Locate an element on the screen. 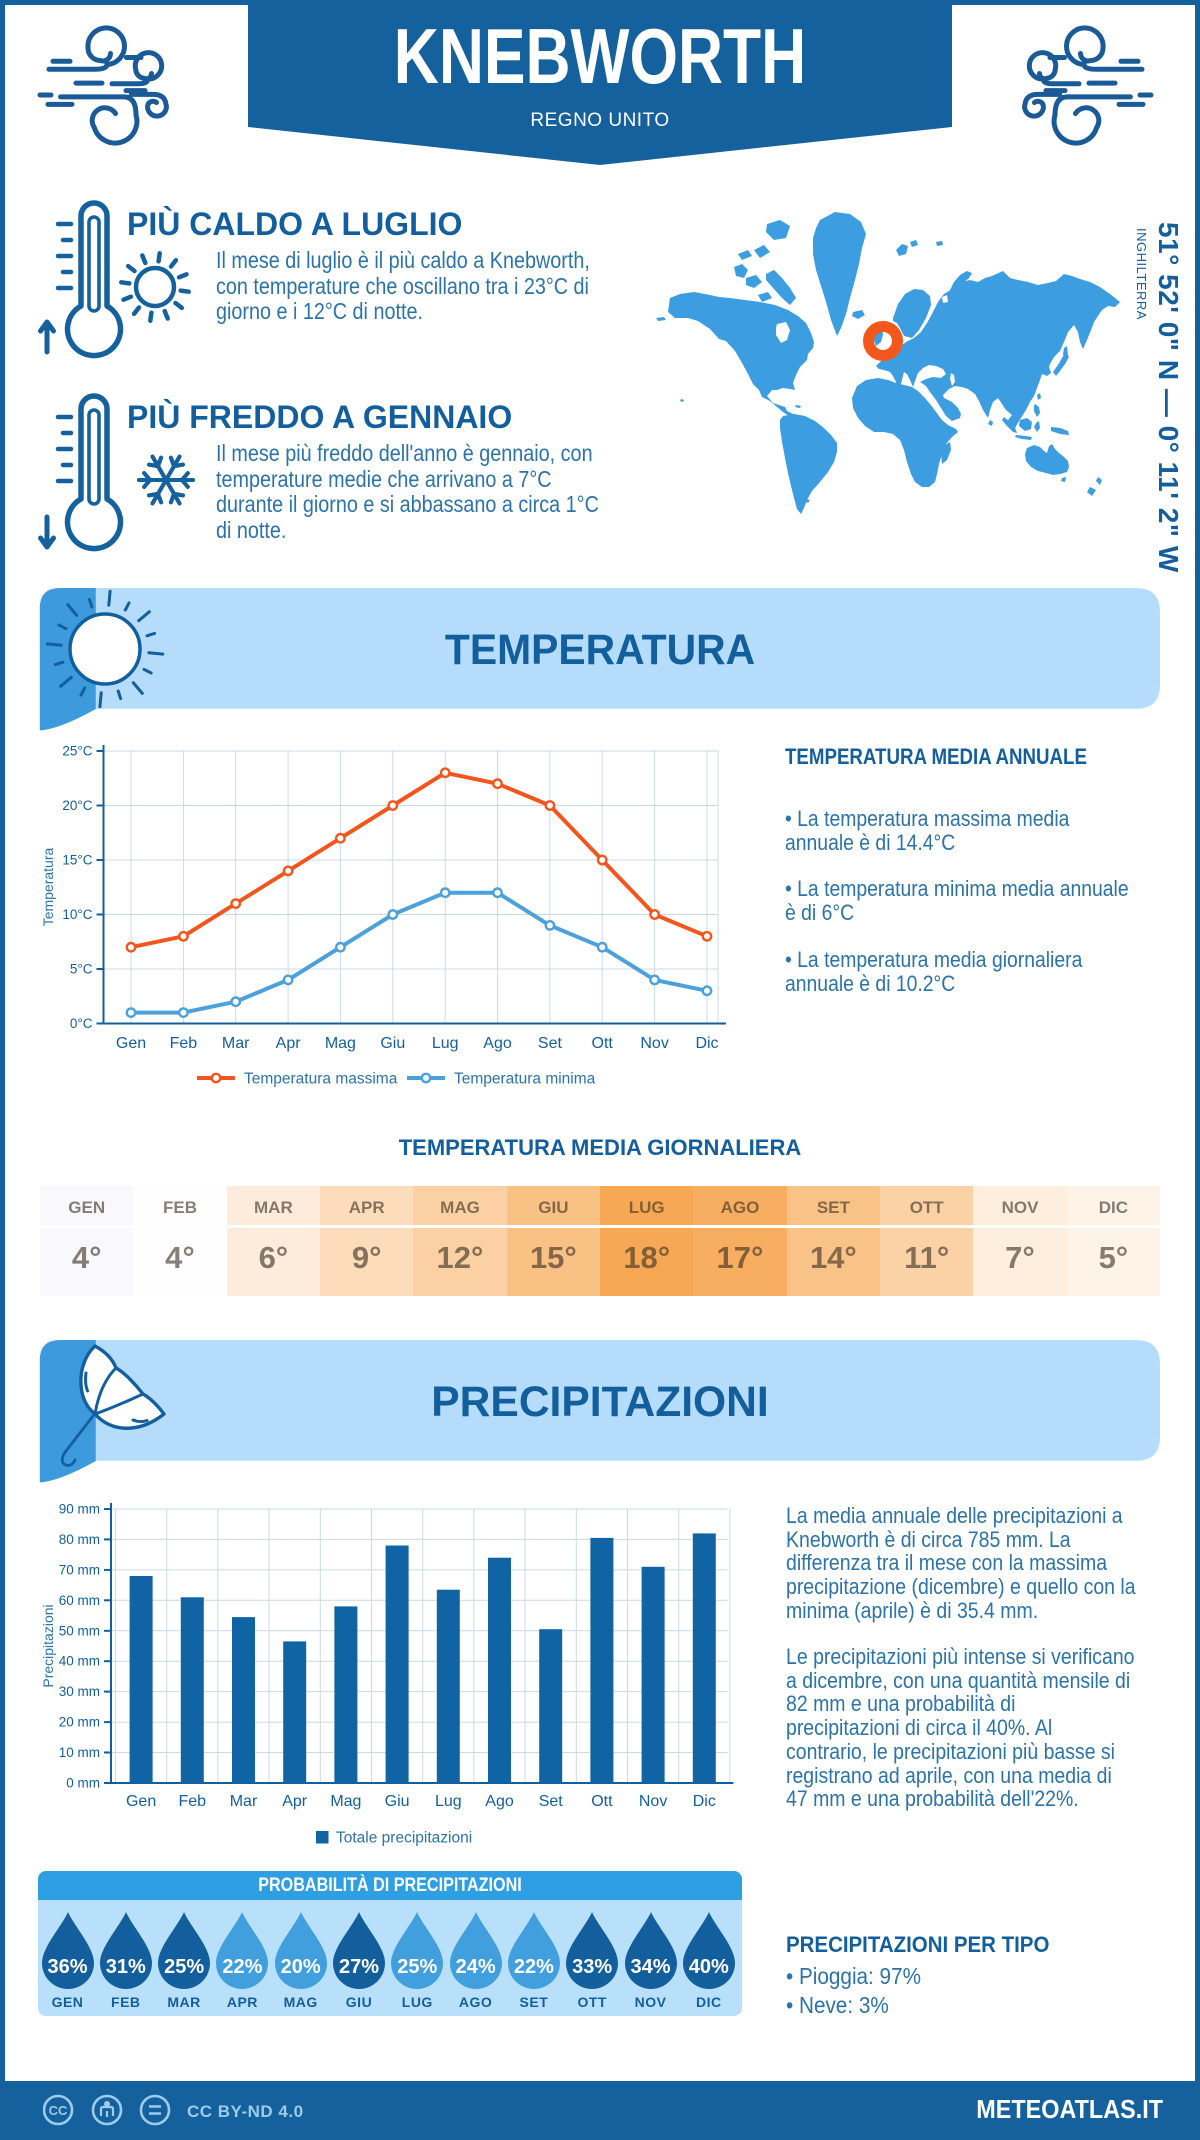 The height and width of the screenshot is (2140, 1200). svg-text: 5°C is located at coordinates (81, 969).